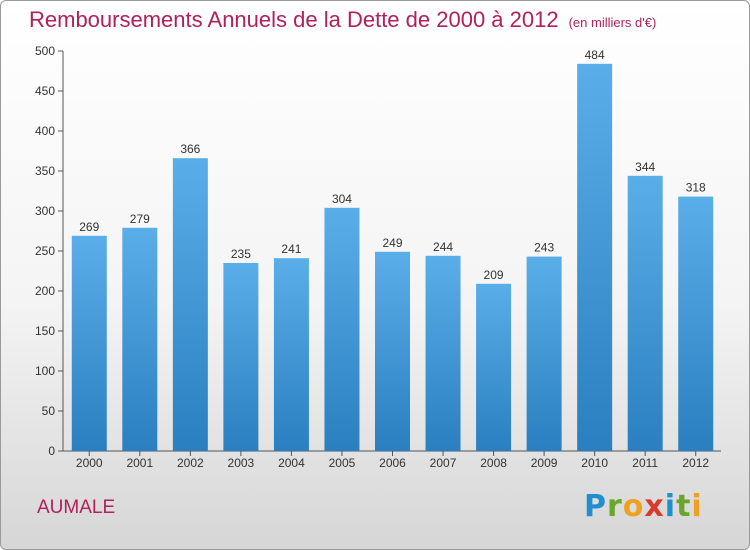 The width and height of the screenshot is (750, 550). Describe the element at coordinates (49, 411) in the screenshot. I see `y-tick-label: 50` at that location.